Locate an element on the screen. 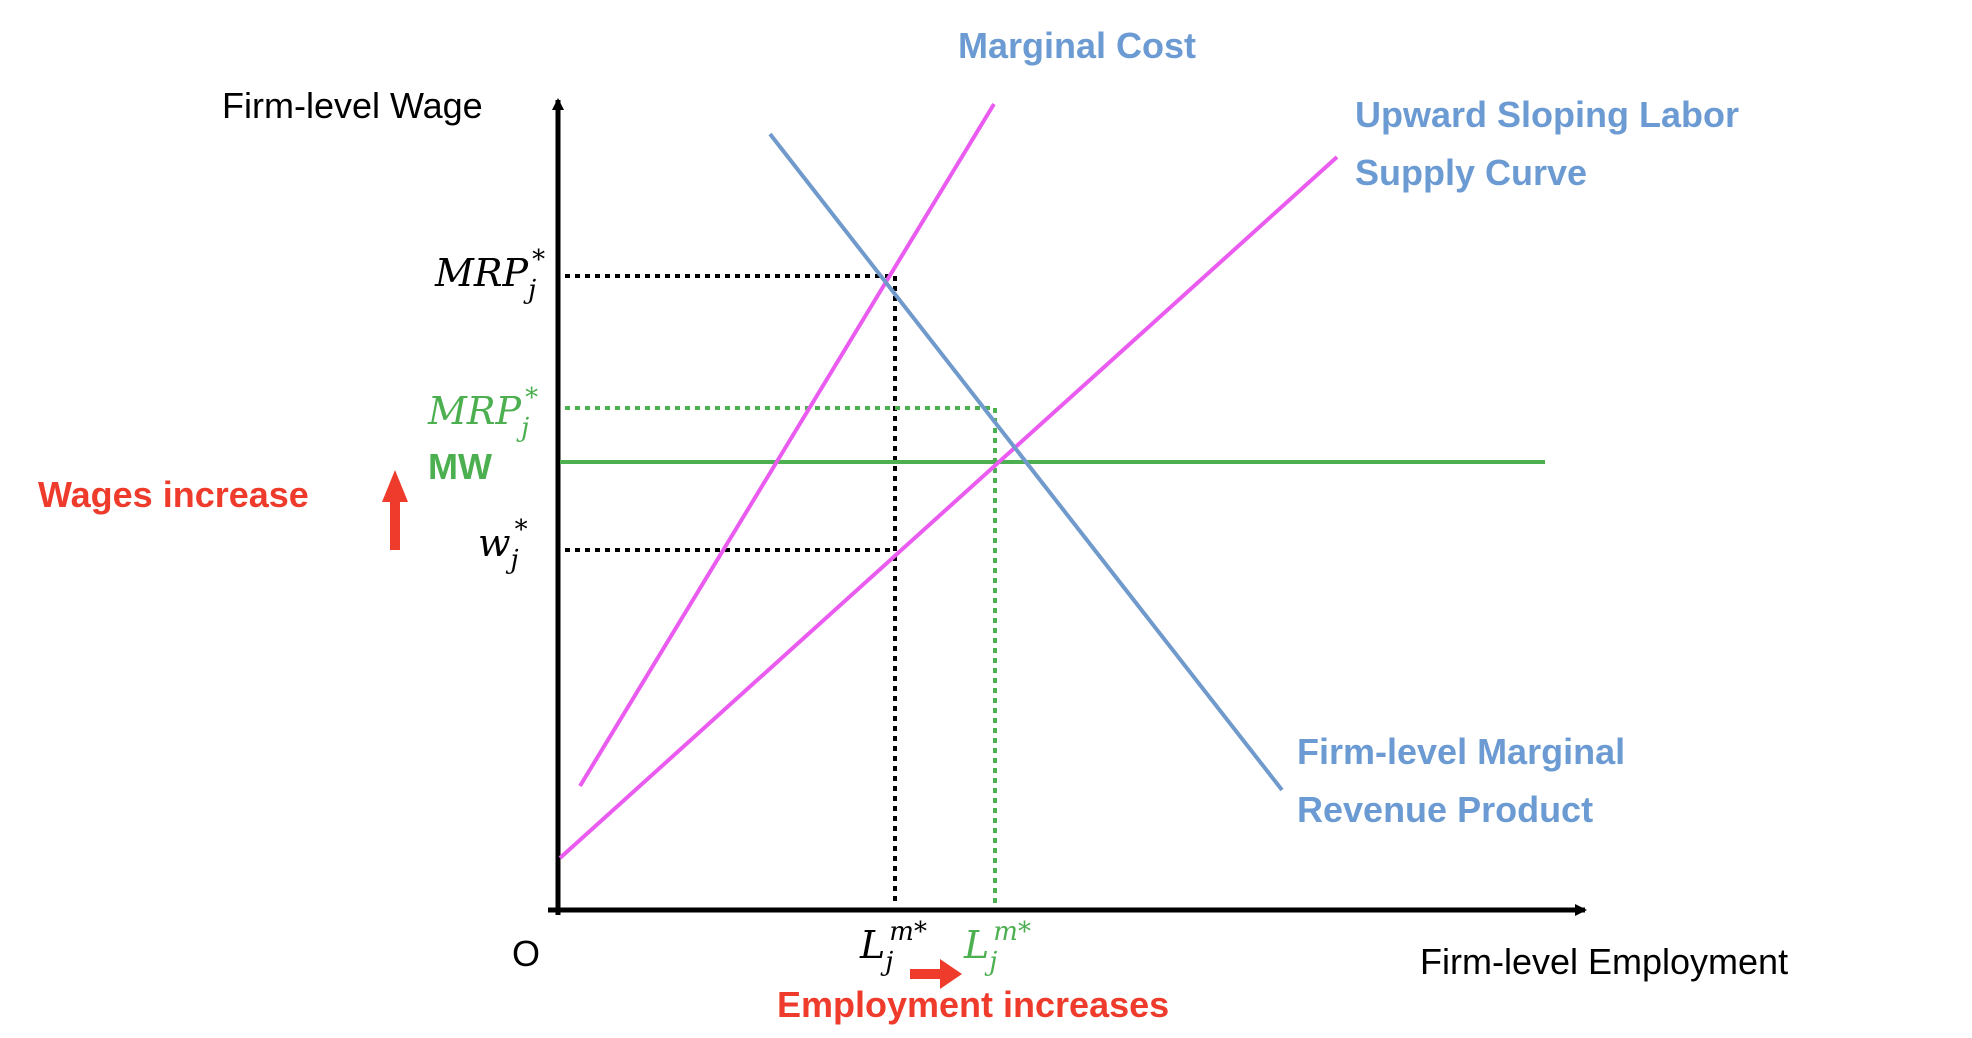 This screenshot has width=1972, height=1038. mrp-label-line1: Firm-level Marginal is located at coordinates (1461, 751).